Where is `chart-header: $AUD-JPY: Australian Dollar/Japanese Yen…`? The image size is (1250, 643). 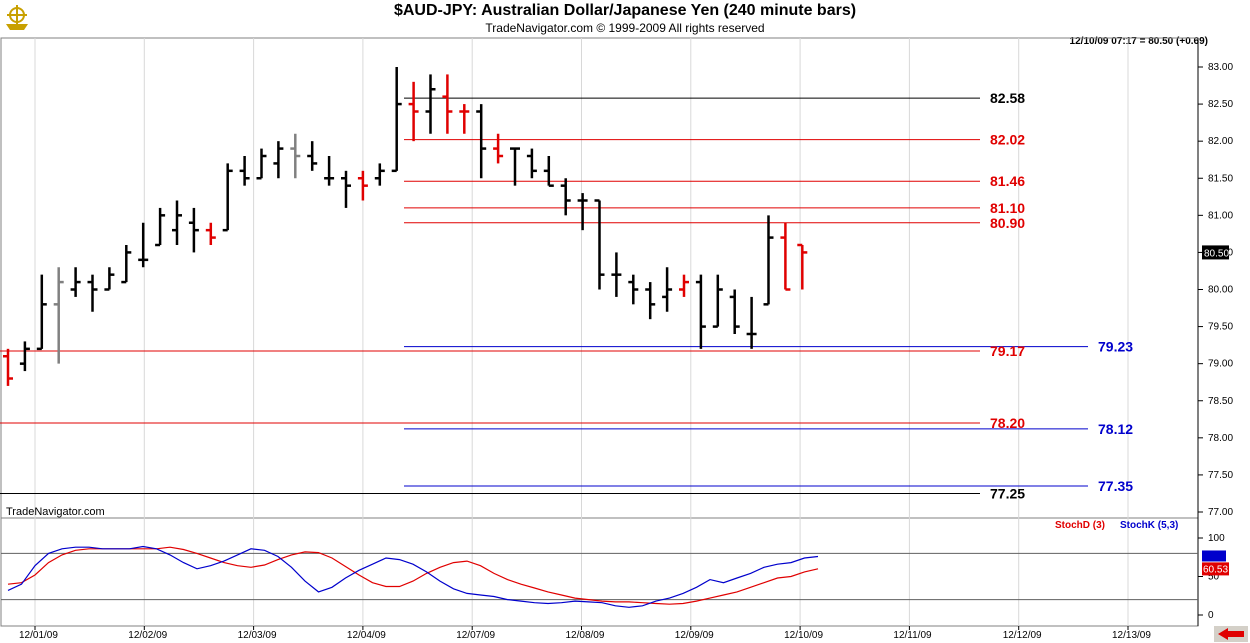
chart-header: $AUD-JPY: Australian Dollar/Japanese Yen… is located at coordinates (625, 18).